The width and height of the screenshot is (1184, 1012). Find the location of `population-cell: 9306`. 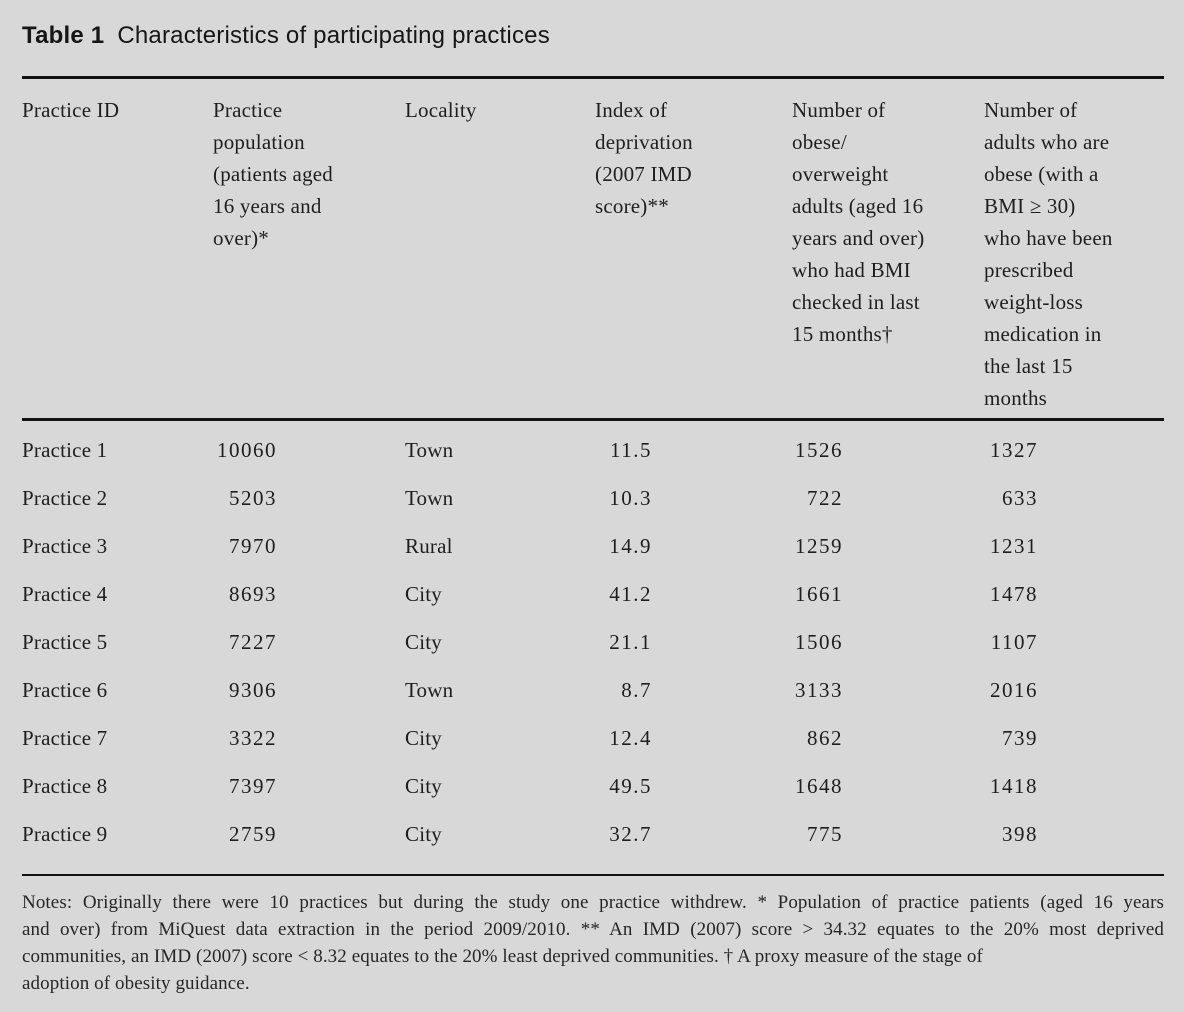

population-cell: 9306 is located at coordinates (309, 690).